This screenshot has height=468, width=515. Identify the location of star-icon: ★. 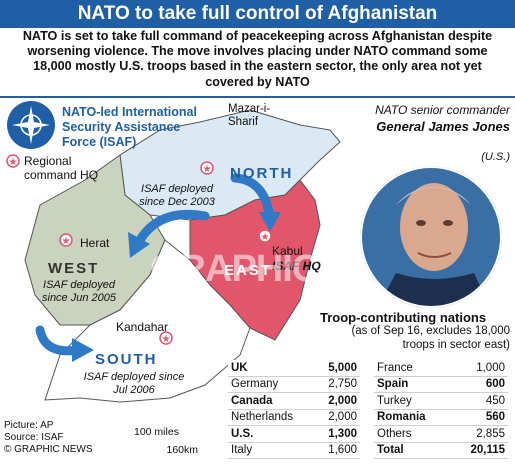
(13, 161).